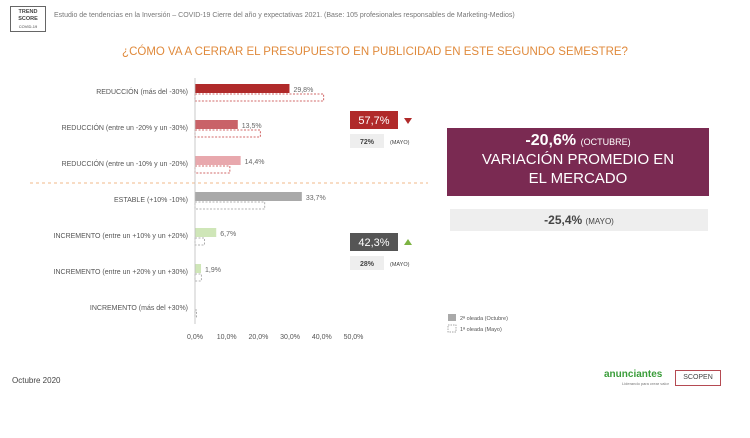 The height and width of the screenshot is (438, 750). Describe the element at coordinates (28, 26) in the screenshot. I see `logo-text-3: COVID-19` at that location.